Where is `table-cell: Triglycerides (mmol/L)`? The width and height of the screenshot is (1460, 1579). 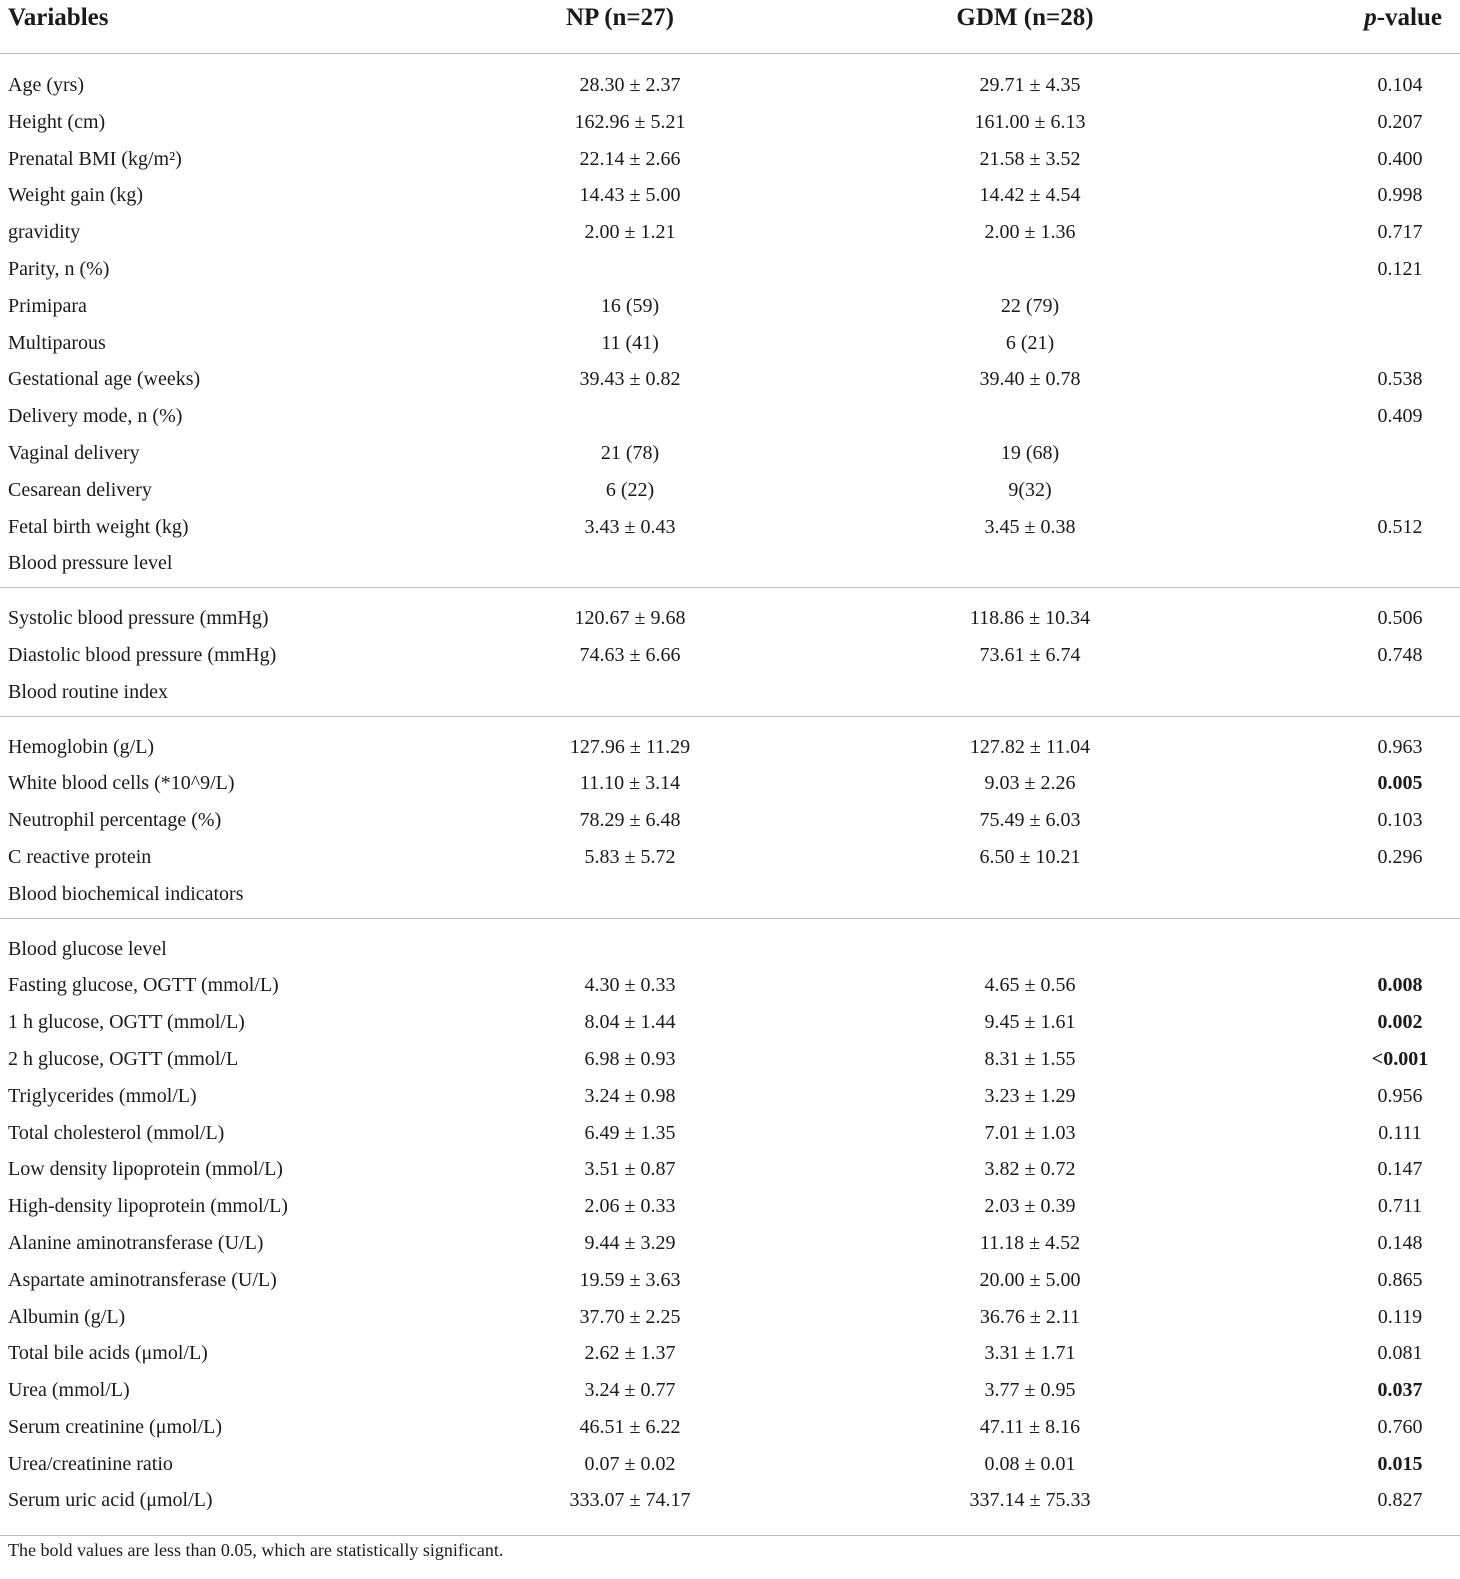 table-cell: Triglycerides (mmol/L) is located at coordinates (102, 1095).